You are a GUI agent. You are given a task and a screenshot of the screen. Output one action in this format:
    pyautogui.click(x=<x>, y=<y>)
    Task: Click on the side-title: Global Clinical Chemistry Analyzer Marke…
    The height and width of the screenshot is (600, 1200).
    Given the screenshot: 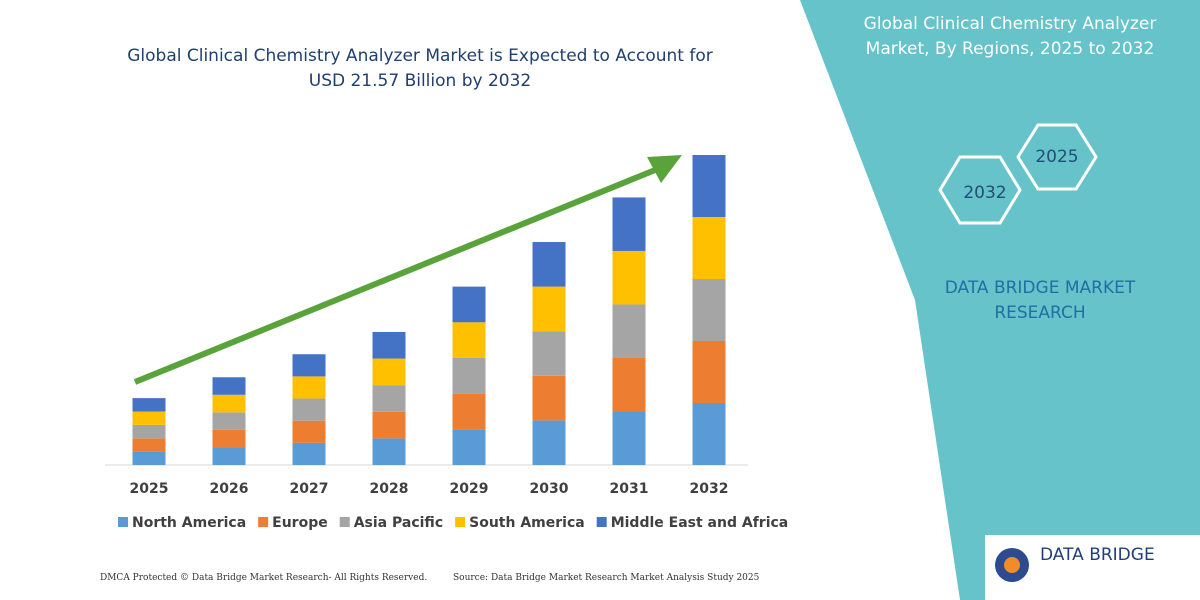 What is the action you would take?
    pyautogui.click(x=1010, y=36)
    